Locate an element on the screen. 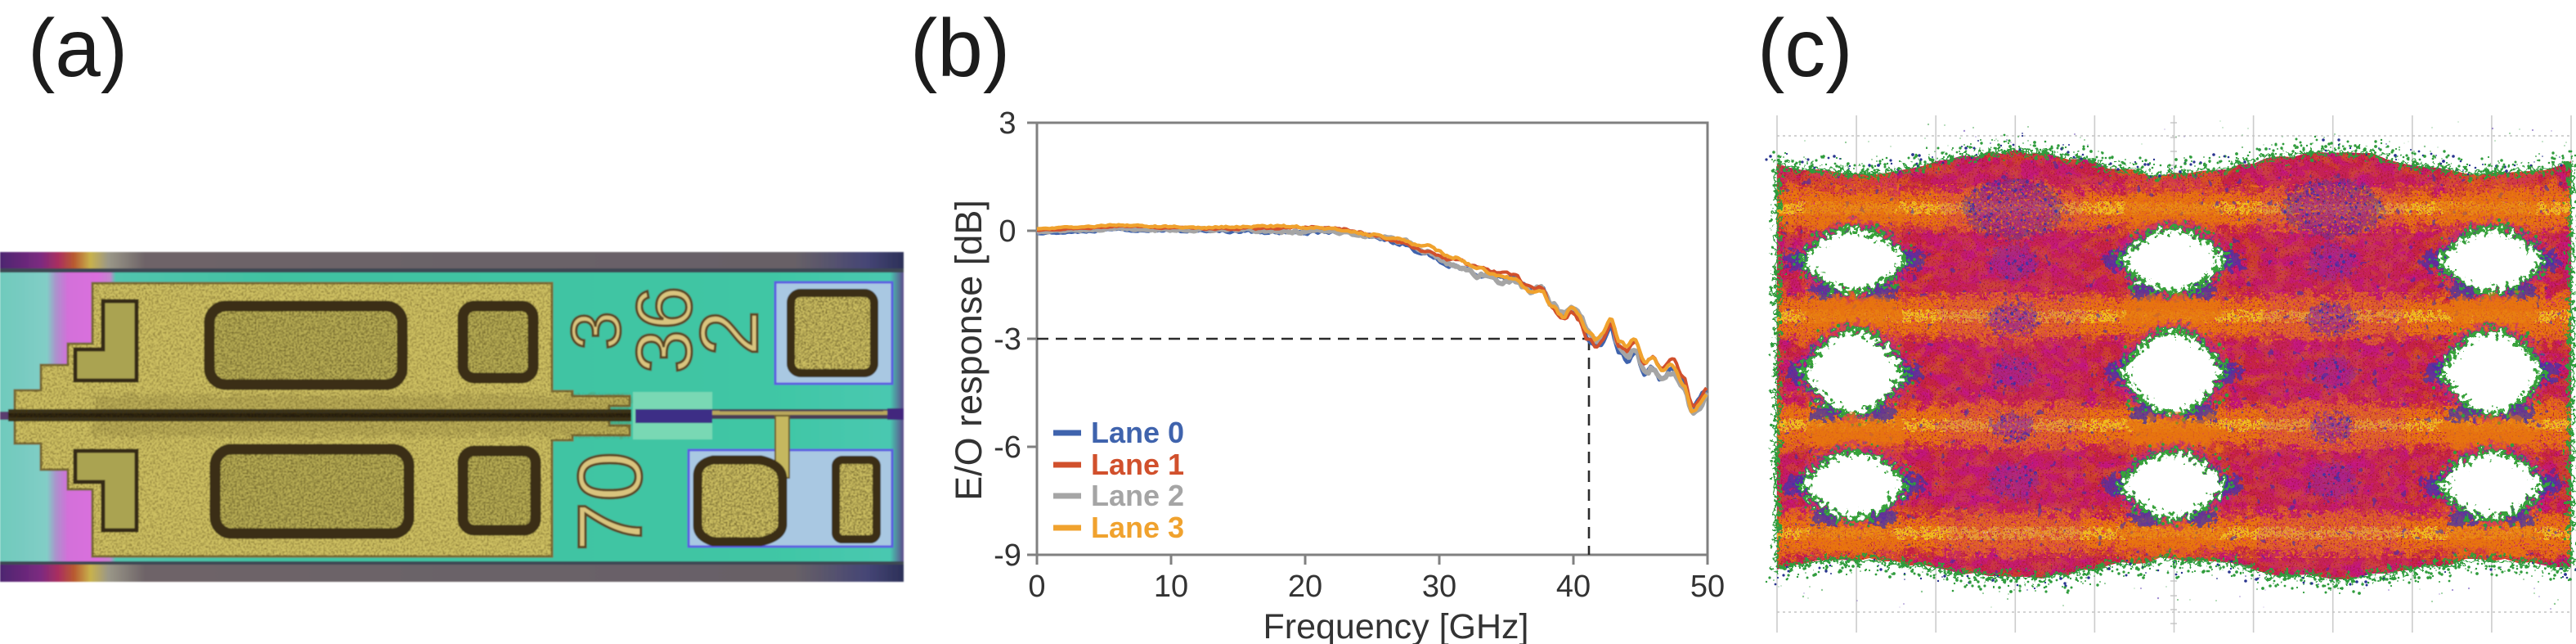 This screenshot has height=644, width=2576. svg-text: Frequency [GHz] is located at coordinates (1396, 626).